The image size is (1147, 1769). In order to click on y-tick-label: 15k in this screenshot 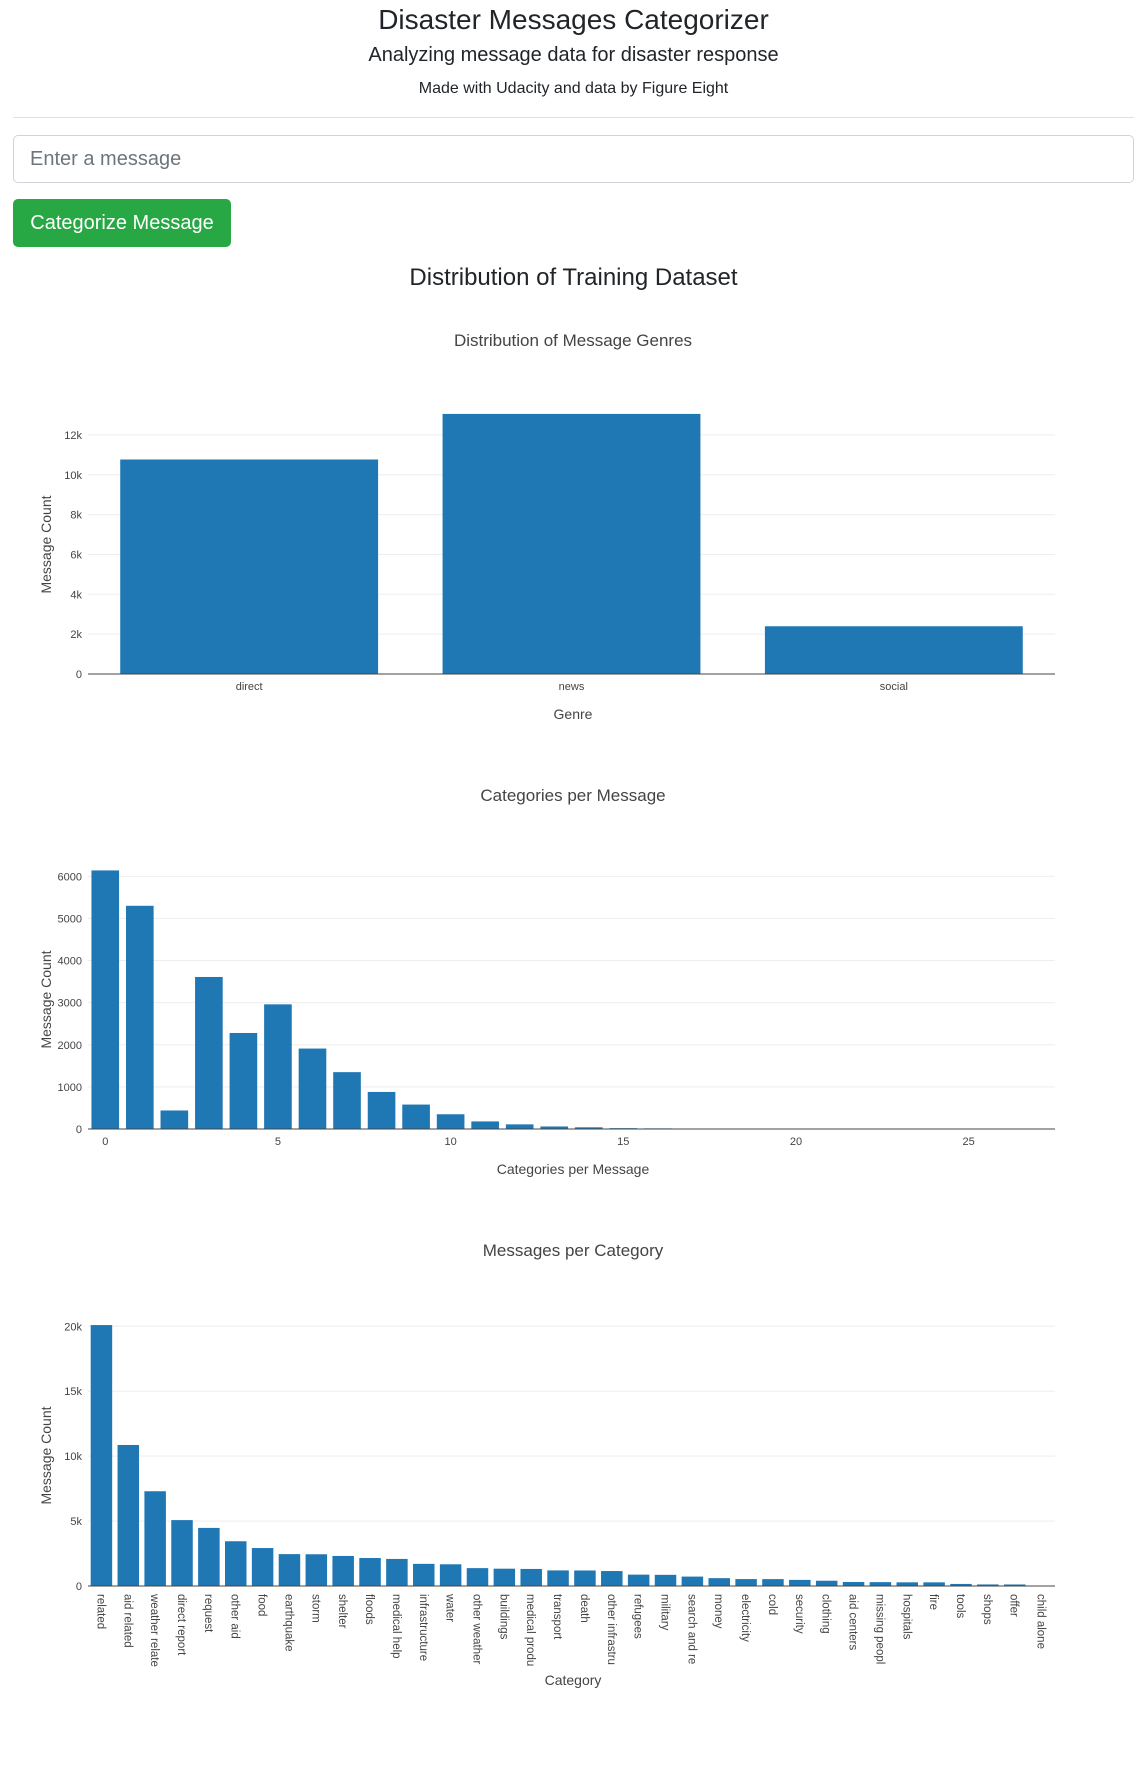, I will do `click(73, 1392)`.